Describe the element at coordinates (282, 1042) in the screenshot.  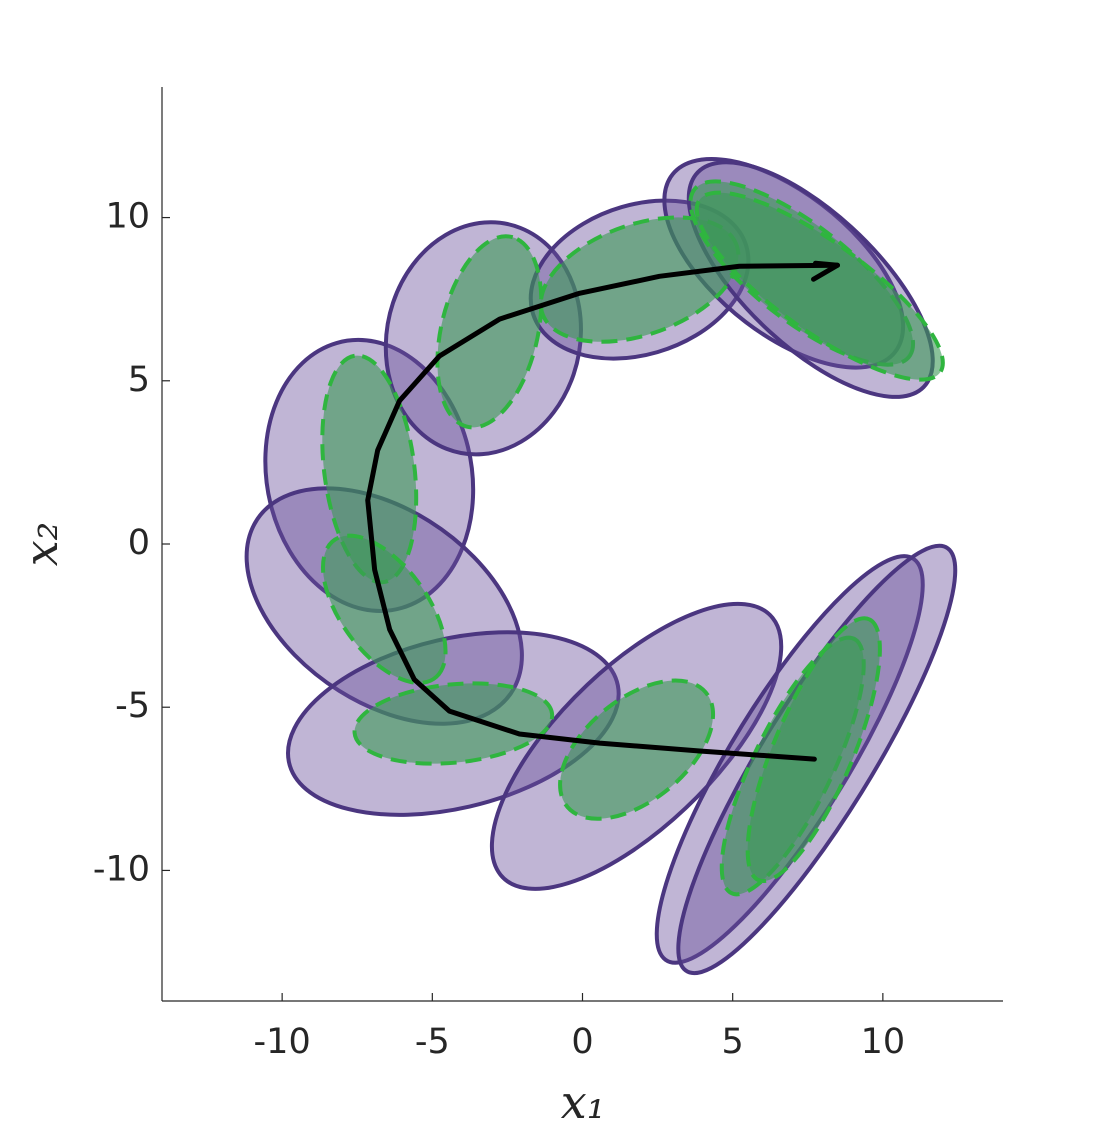
I see `x-tick-label: -10` at that location.